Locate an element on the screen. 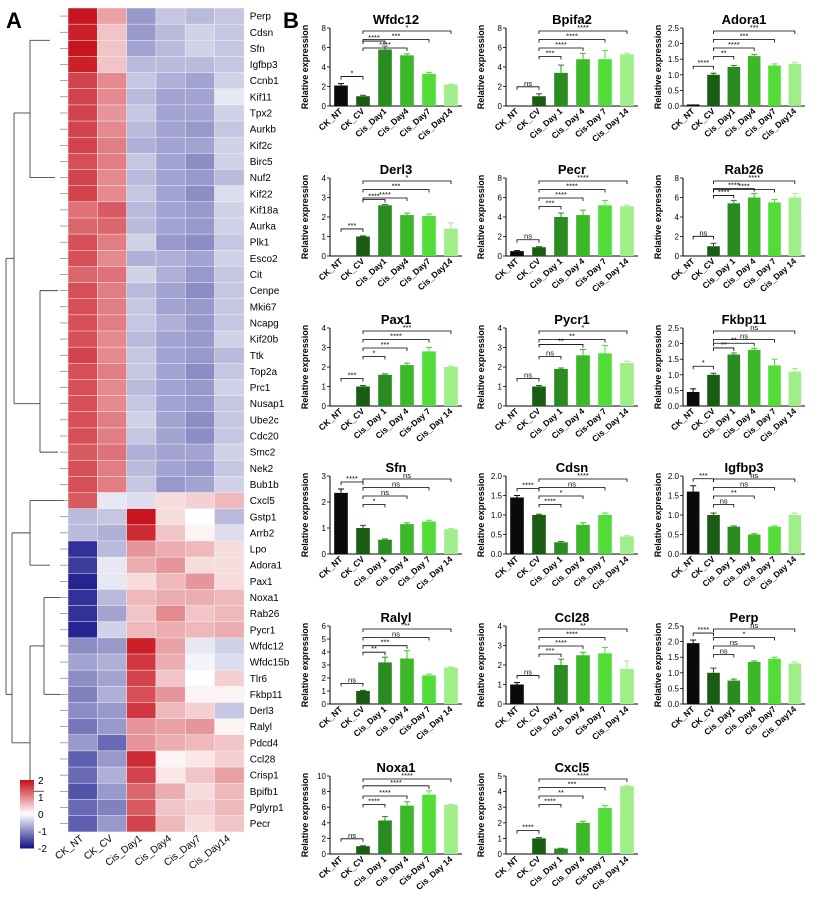 The width and height of the screenshot is (827, 908). heatmap-cell-Fkbp11-CK_NT is located at coordinates (82, 694).